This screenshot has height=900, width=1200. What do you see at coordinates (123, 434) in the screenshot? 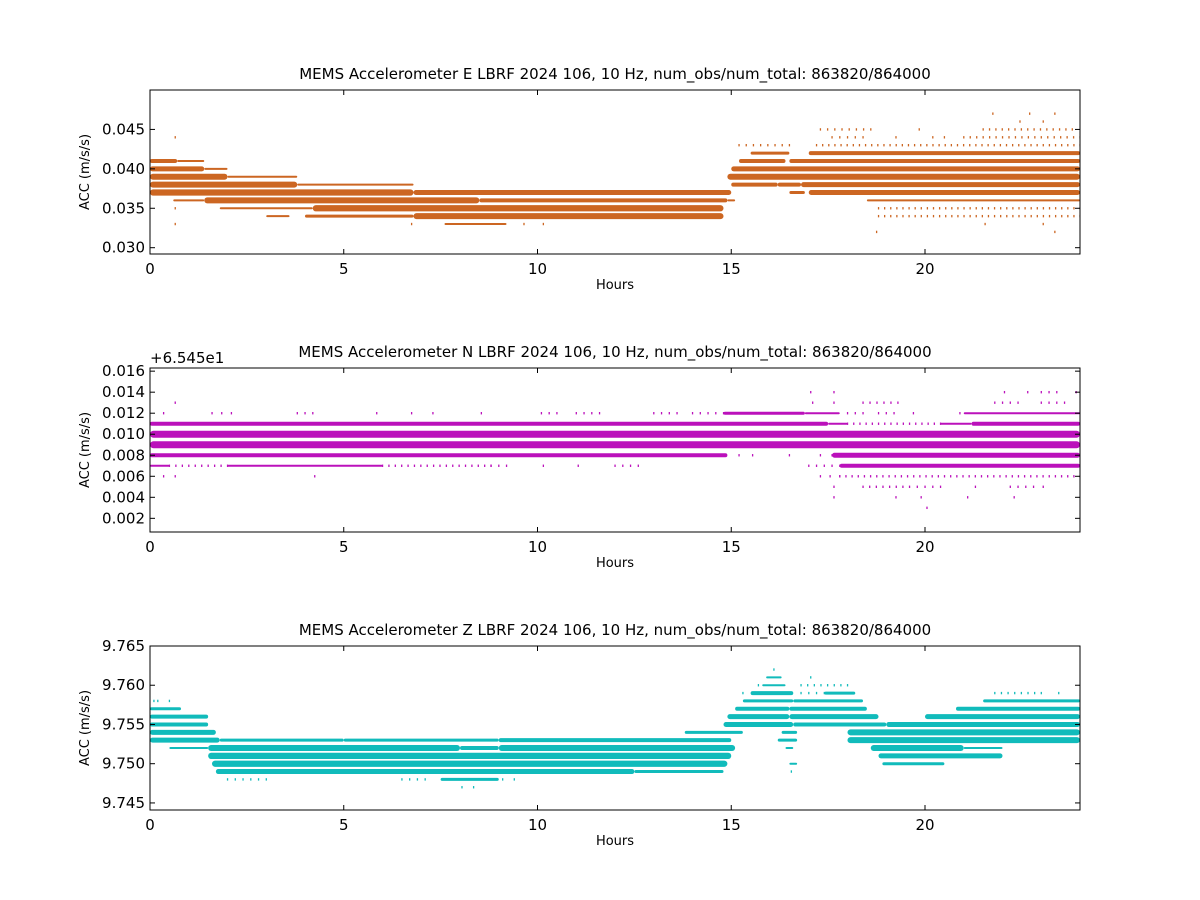
I see `y-tick-label: 0.010` at bounding box center [123, 434].